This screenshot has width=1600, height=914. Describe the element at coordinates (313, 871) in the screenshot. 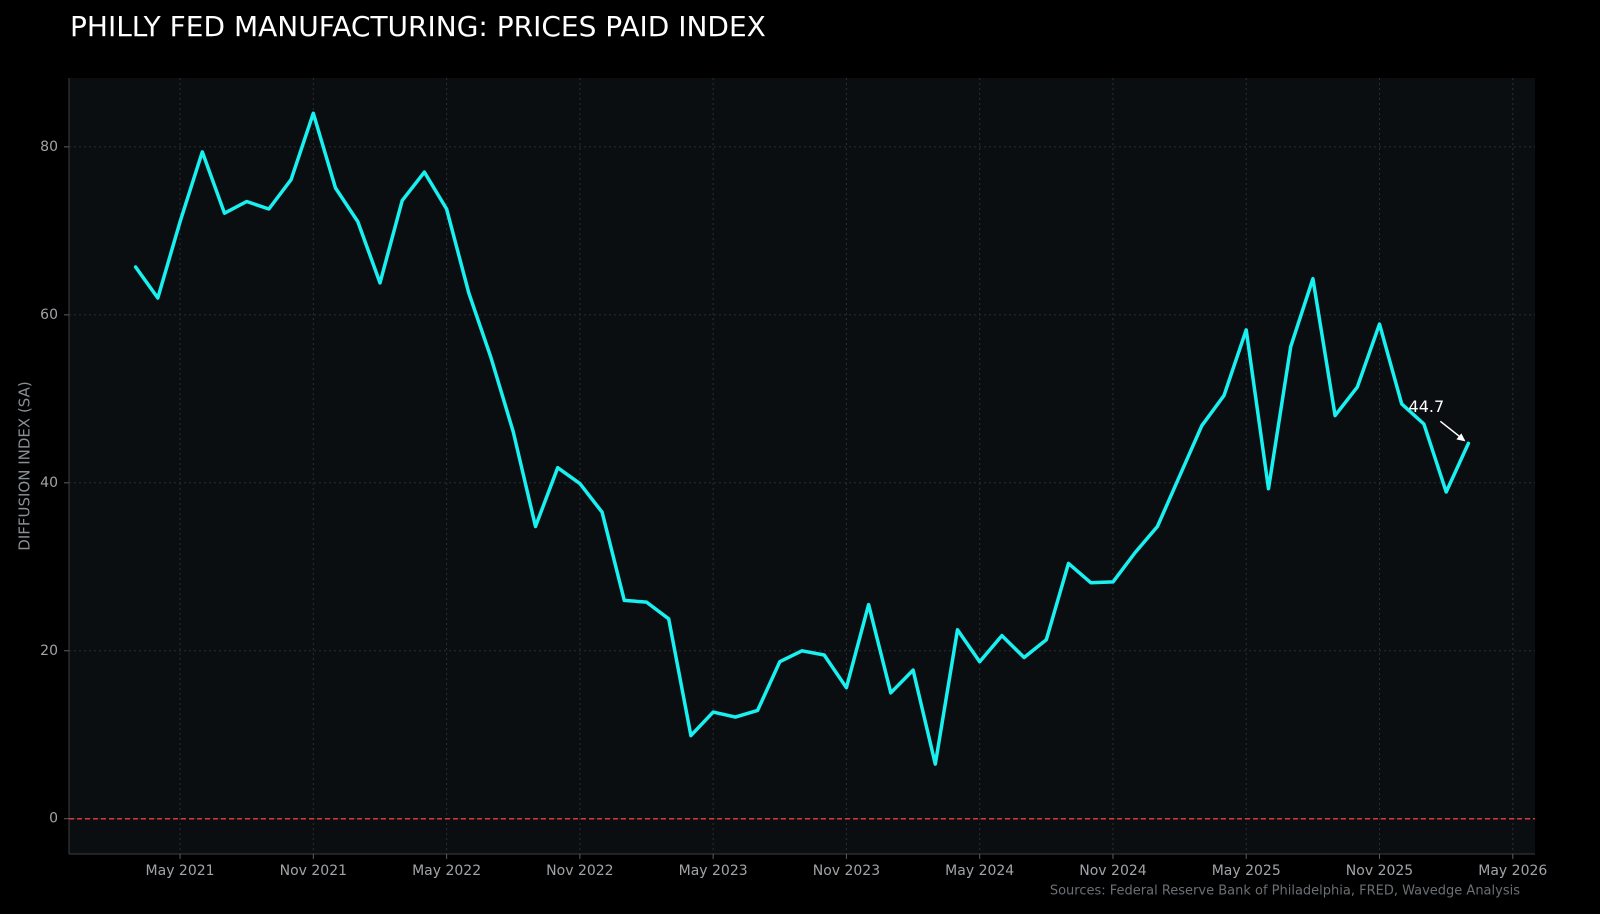

I see `x-tick-label: Nov 2021` at that location.